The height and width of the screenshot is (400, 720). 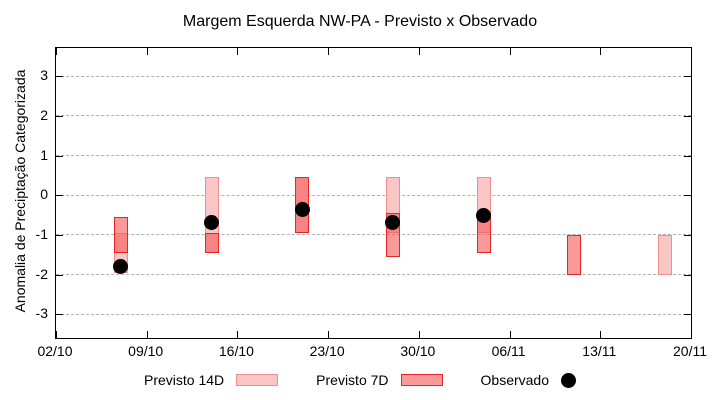 What do you see at coordinates (41, 273) in the screenshot?
I see `y-tick-label: -2` at bounding box center [41, 273].